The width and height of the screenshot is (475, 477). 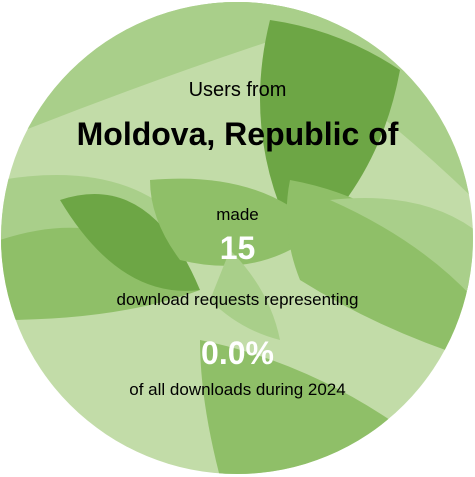 What do you see at coordinates (237, 389) in the screenshot?
I see `period-label: of all downloads during 2024` at bounding box center [237, 389].